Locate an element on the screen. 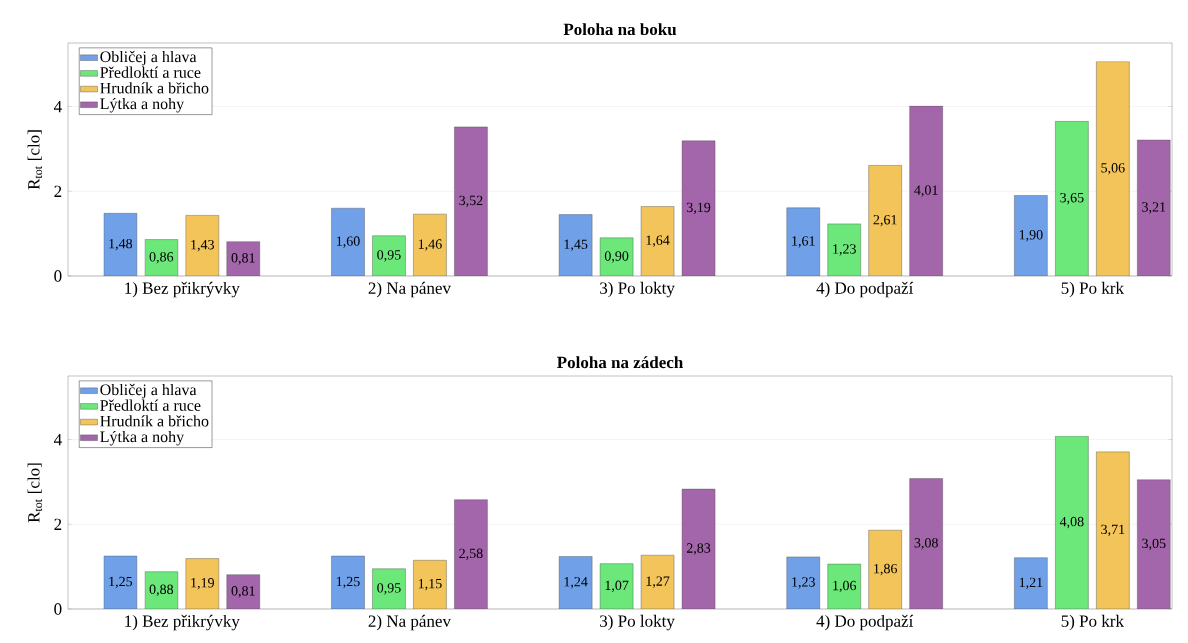 The width and height of the screenshot is (1188, 643). data-label: 1,21 is located at coordinates (1031, 583).